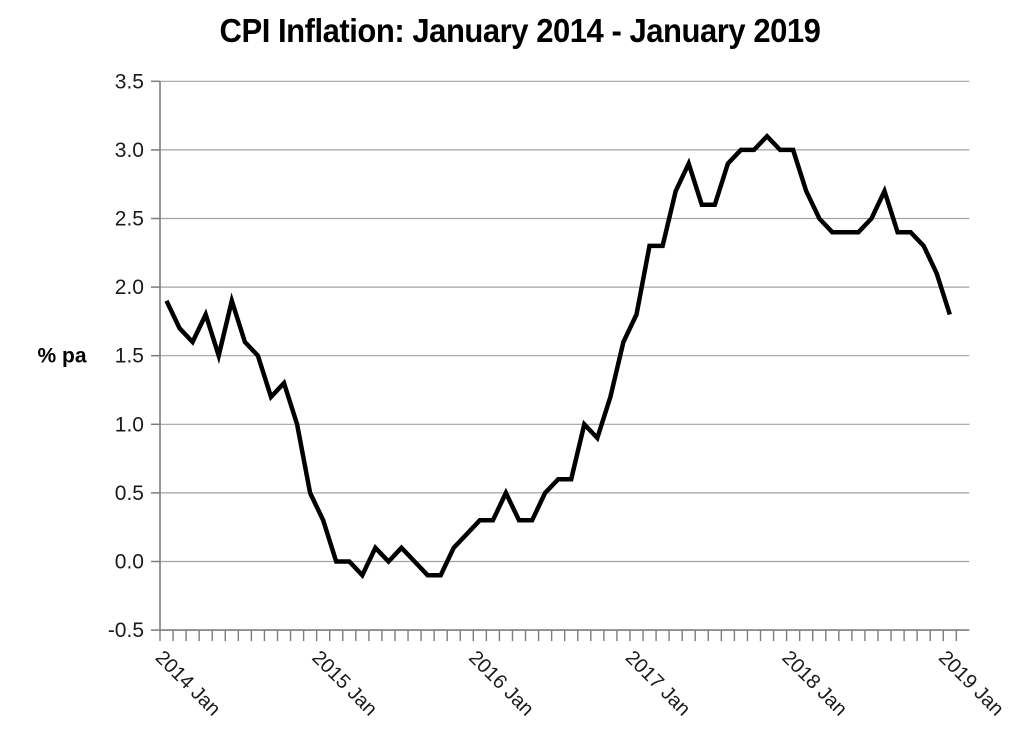 Image resolution: width=1024 pixels, height=734 pixels. I want to click on y-tick-label: 3.0, so click(129, 150).